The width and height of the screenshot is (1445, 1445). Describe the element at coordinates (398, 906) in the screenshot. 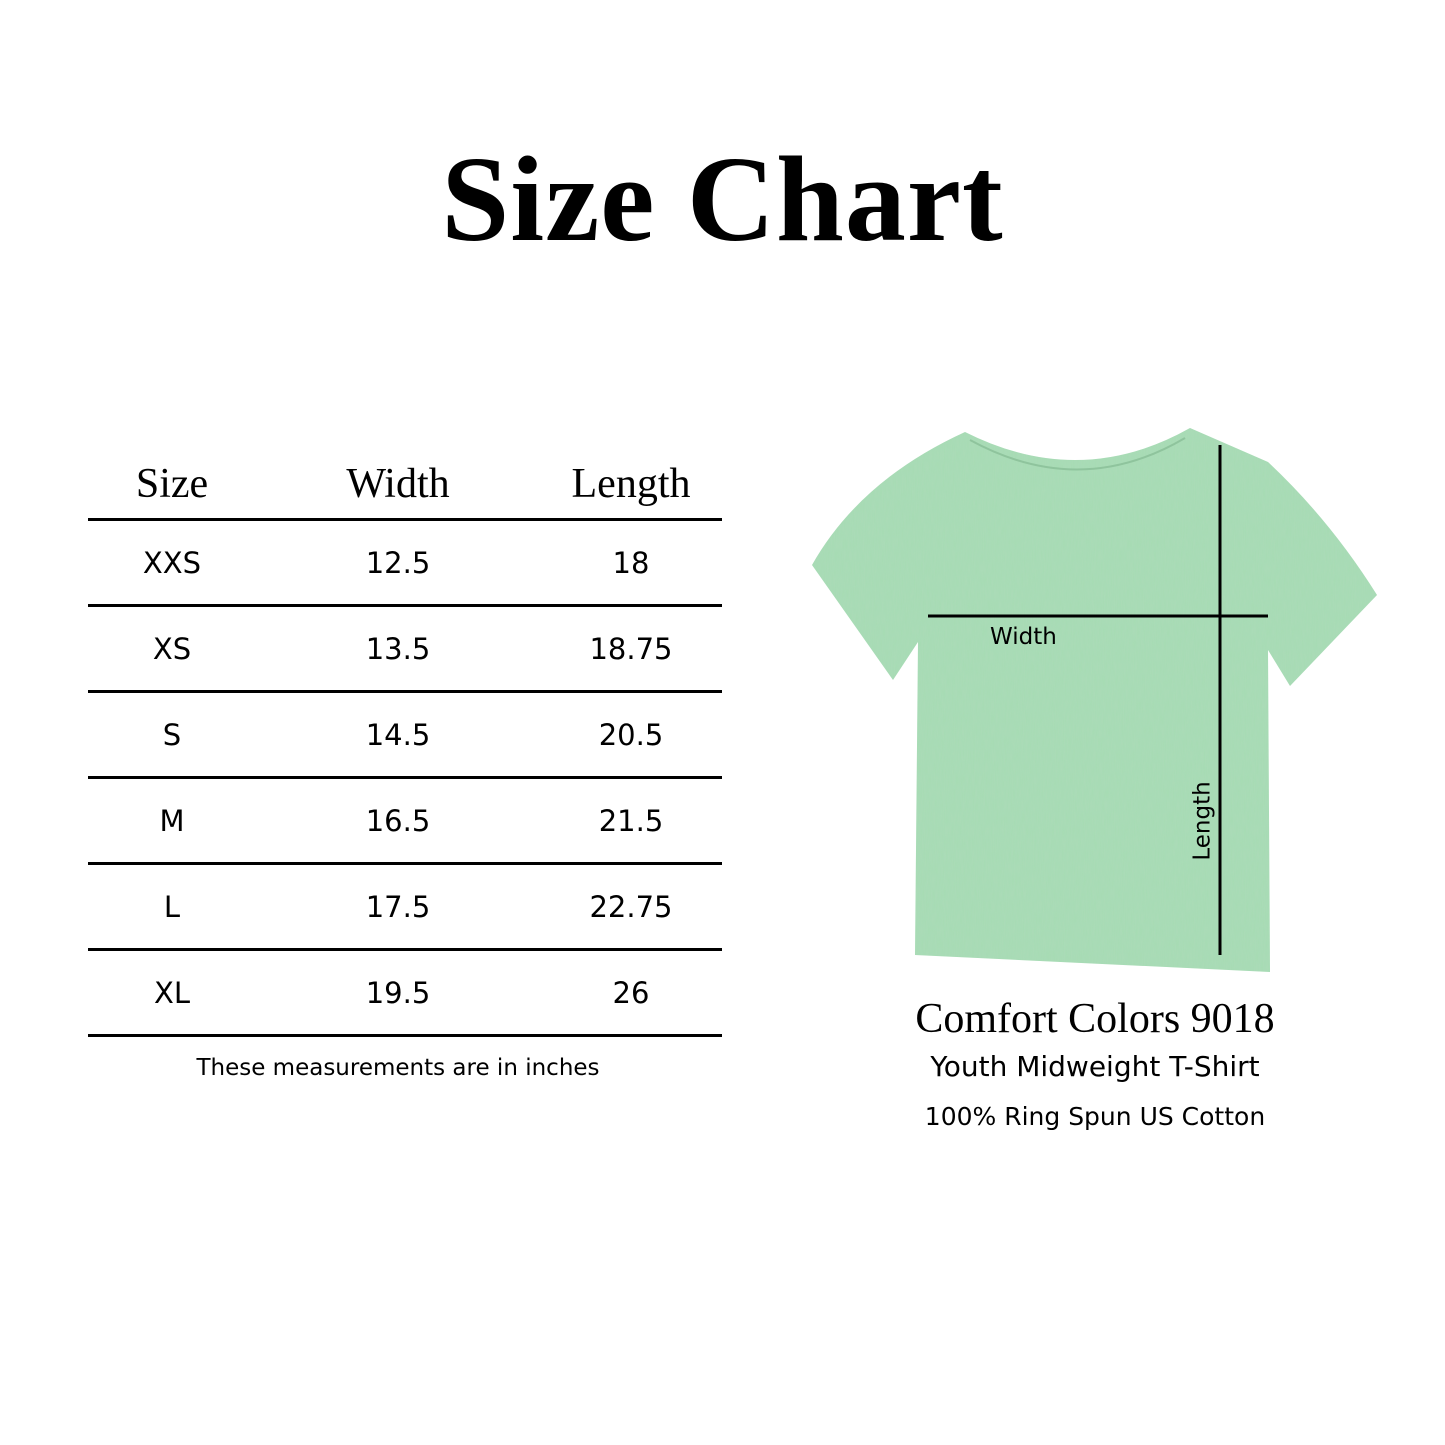

I see `cell-width: 17.5` at that location.